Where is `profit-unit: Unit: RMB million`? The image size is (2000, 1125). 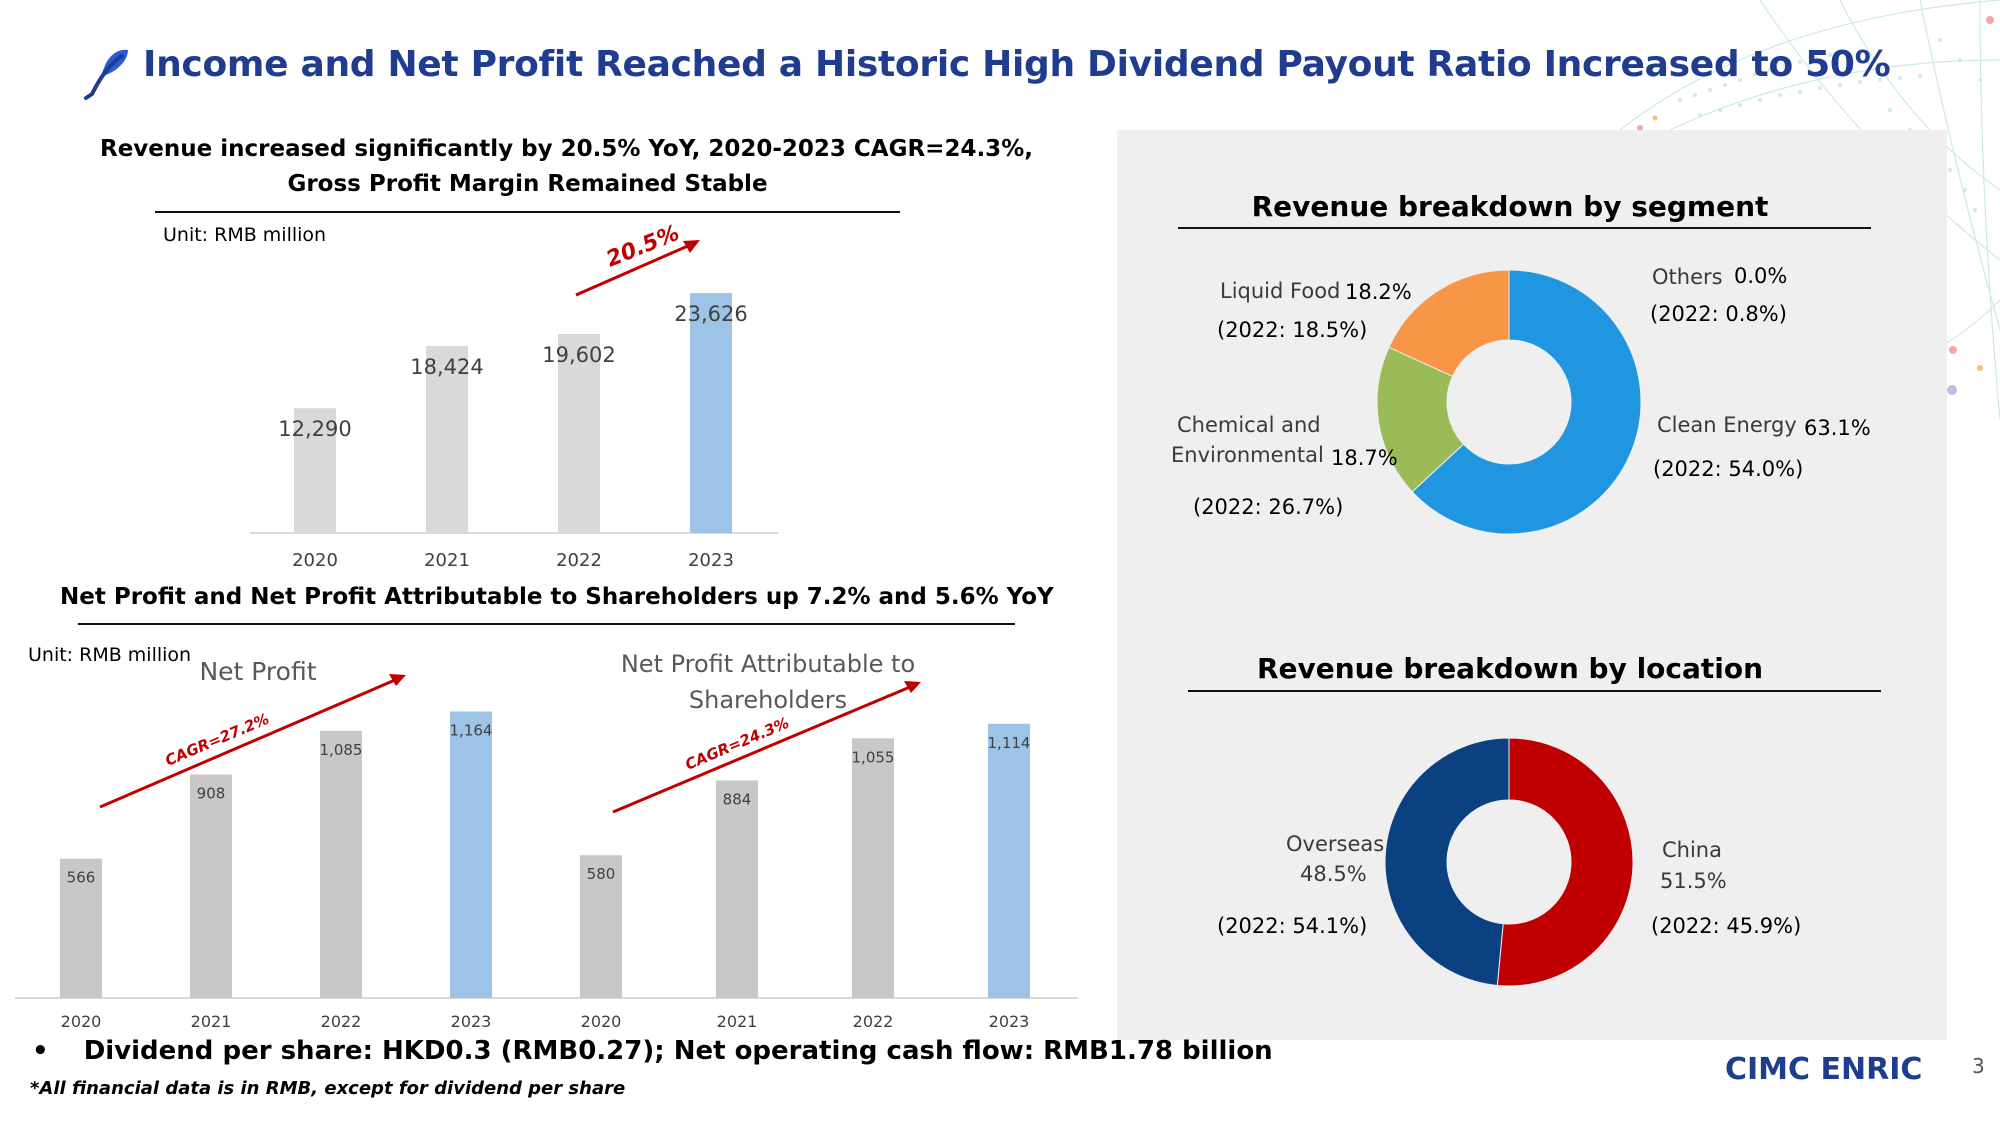
profit-unit: Unit: RMB million is located at coordinates (110, 655).